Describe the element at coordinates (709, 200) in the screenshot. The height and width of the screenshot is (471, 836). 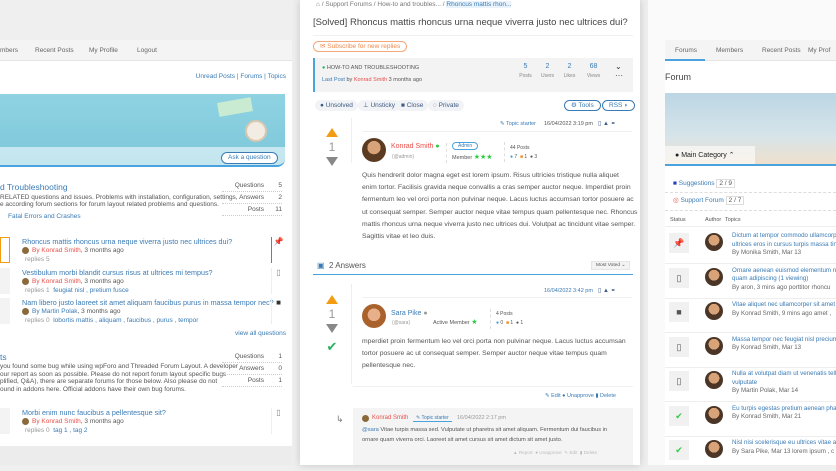
I see `subforum-support: ◎ Support Forum 2 / 7` at that location.